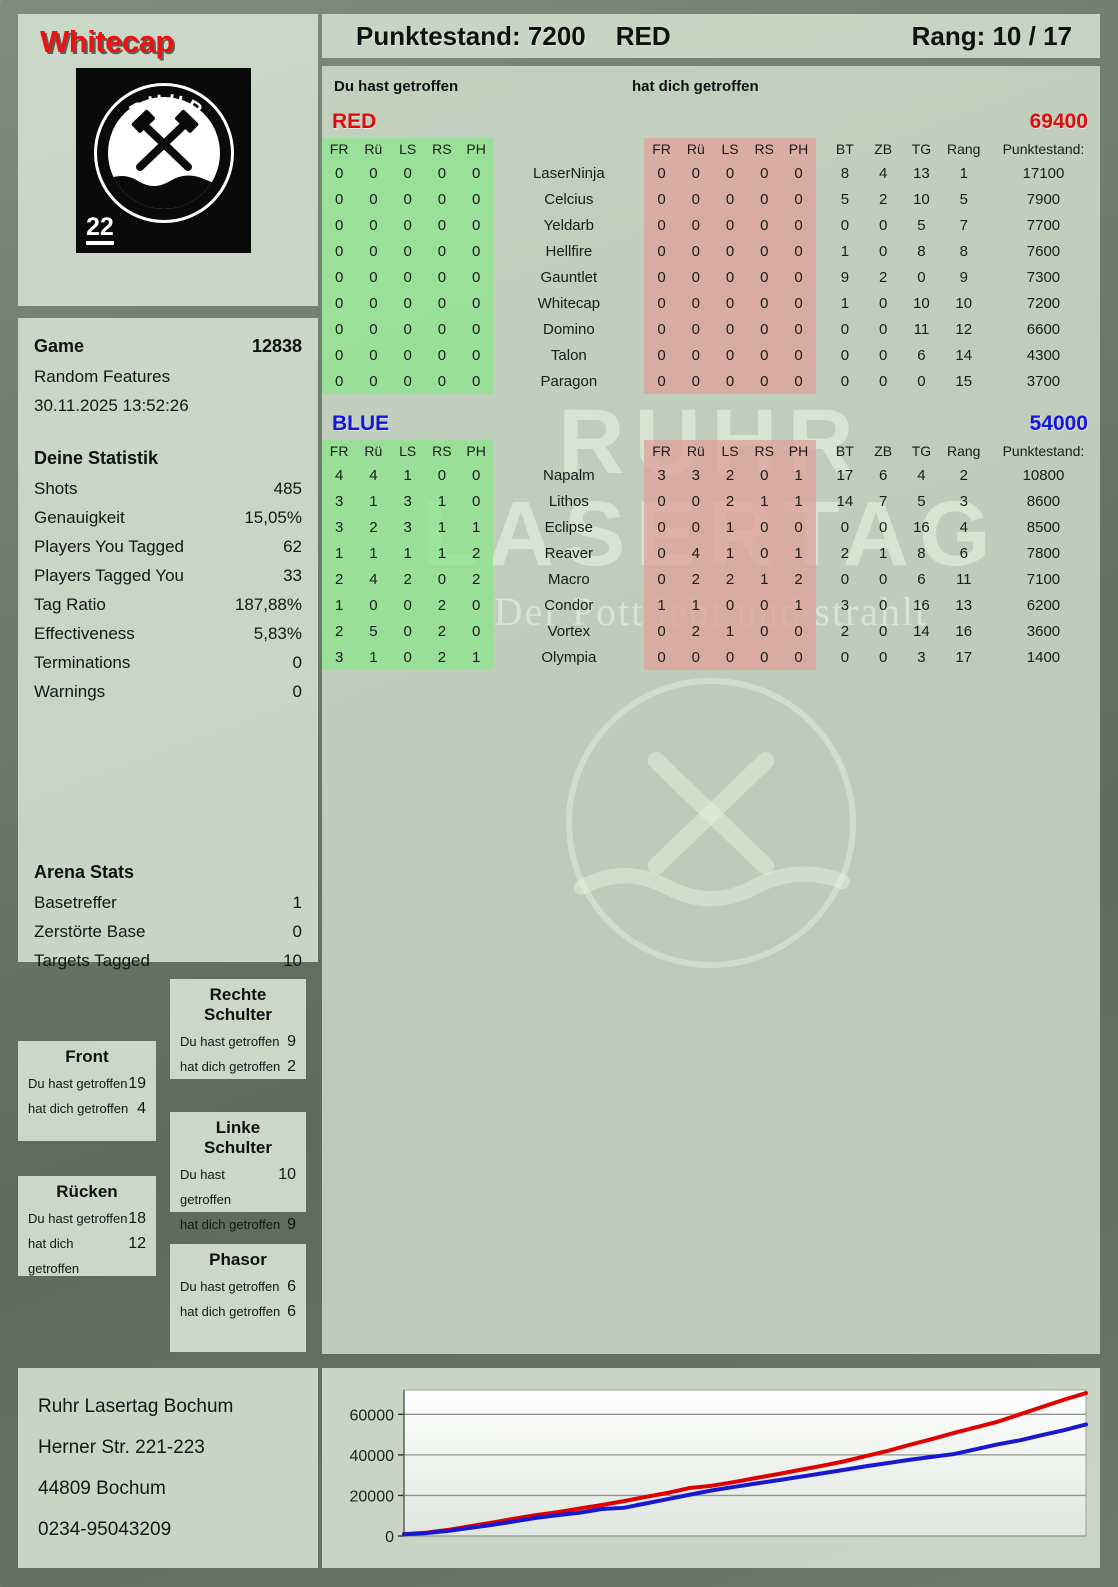 The width and height of the screenshot is (1118, 1587). I want to click on cell-hit-rs: 2, so click(441, 657).